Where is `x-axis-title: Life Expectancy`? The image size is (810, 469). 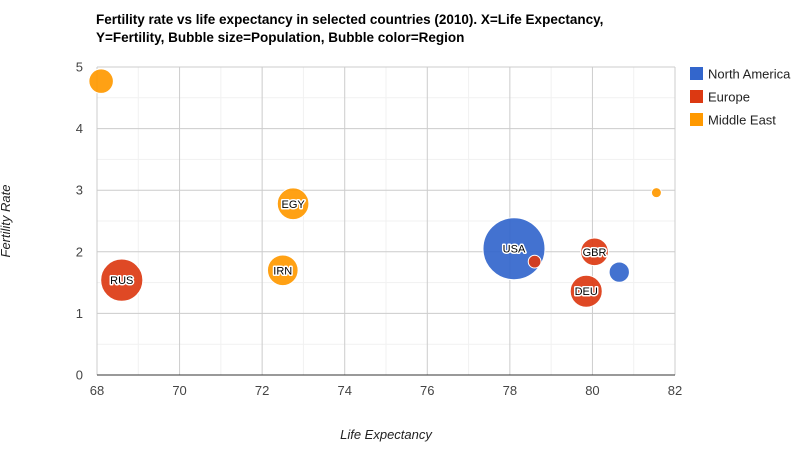 x-axis-title: Life Expectancy is located at coordinates (386, 434).